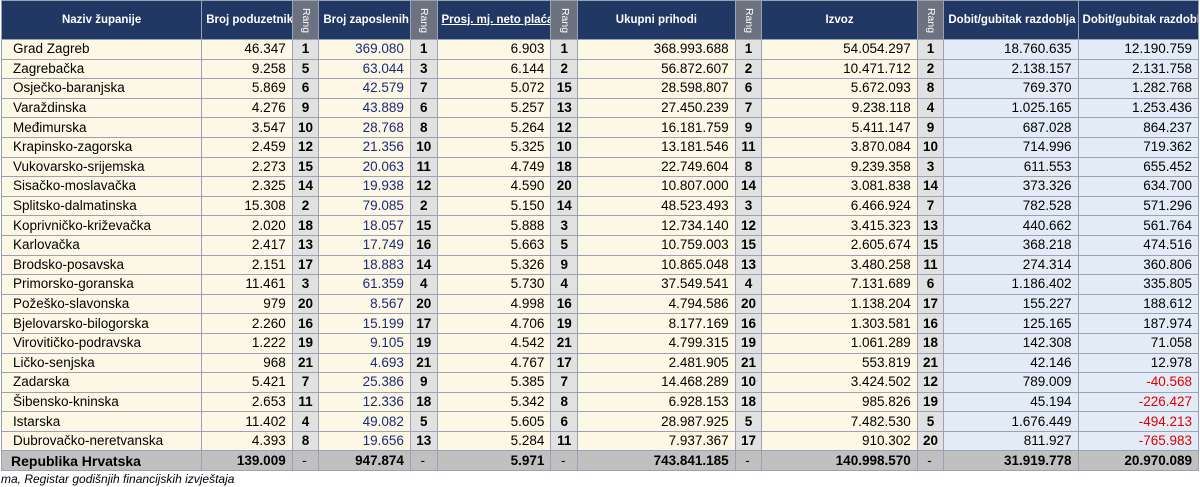 This screenshot has height=487, width=1200. I want to click on cell-employees: 19.656, so click(364, 441).